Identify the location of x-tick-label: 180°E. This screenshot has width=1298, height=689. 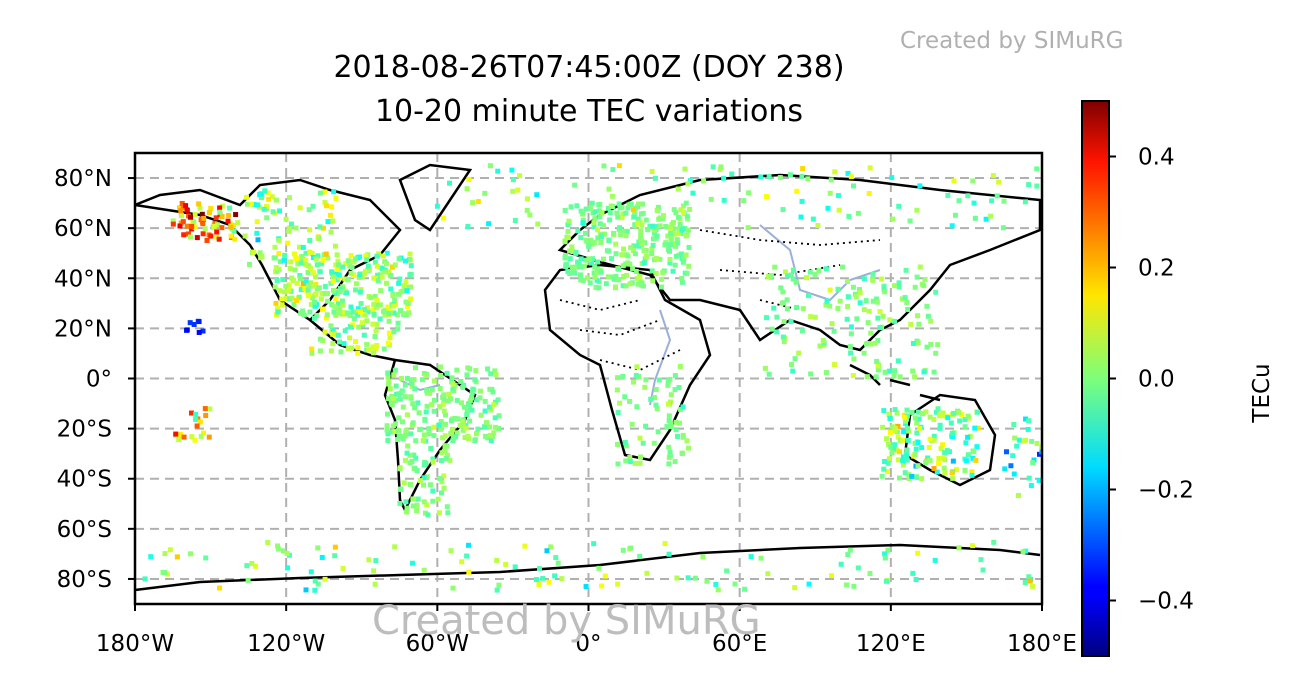
(1042, 644).